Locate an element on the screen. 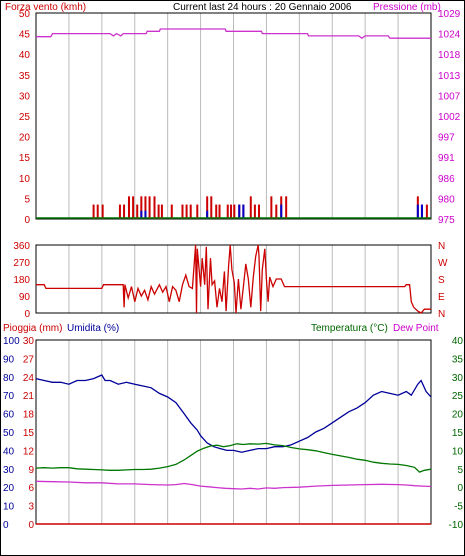 The height and width of the screenshot is (556, 465). temperature-tick-label: 5 is located at coordinates (460, 470).